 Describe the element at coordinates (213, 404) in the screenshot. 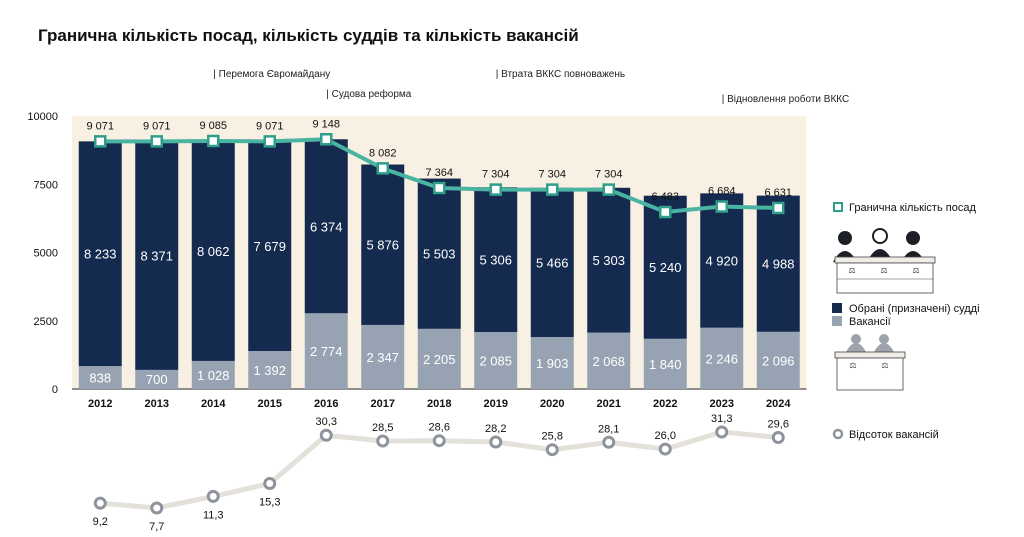

I see `x-tick-label: 2014` at that location.